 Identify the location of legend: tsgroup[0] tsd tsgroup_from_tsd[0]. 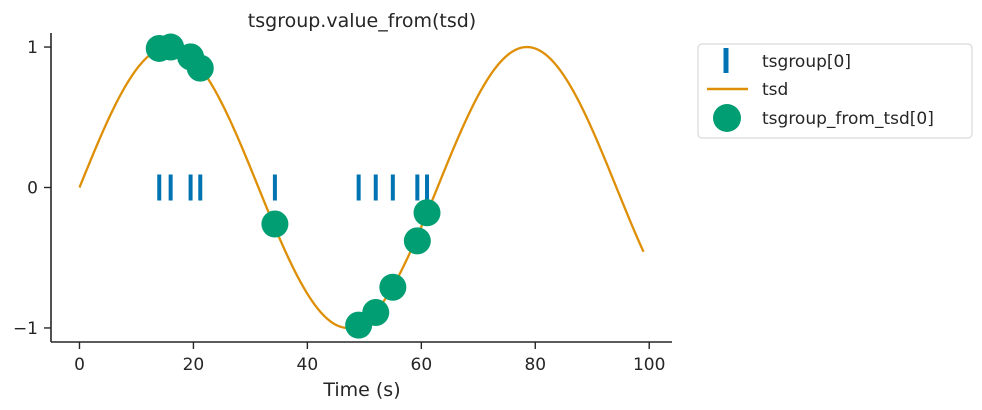
(835, 91).